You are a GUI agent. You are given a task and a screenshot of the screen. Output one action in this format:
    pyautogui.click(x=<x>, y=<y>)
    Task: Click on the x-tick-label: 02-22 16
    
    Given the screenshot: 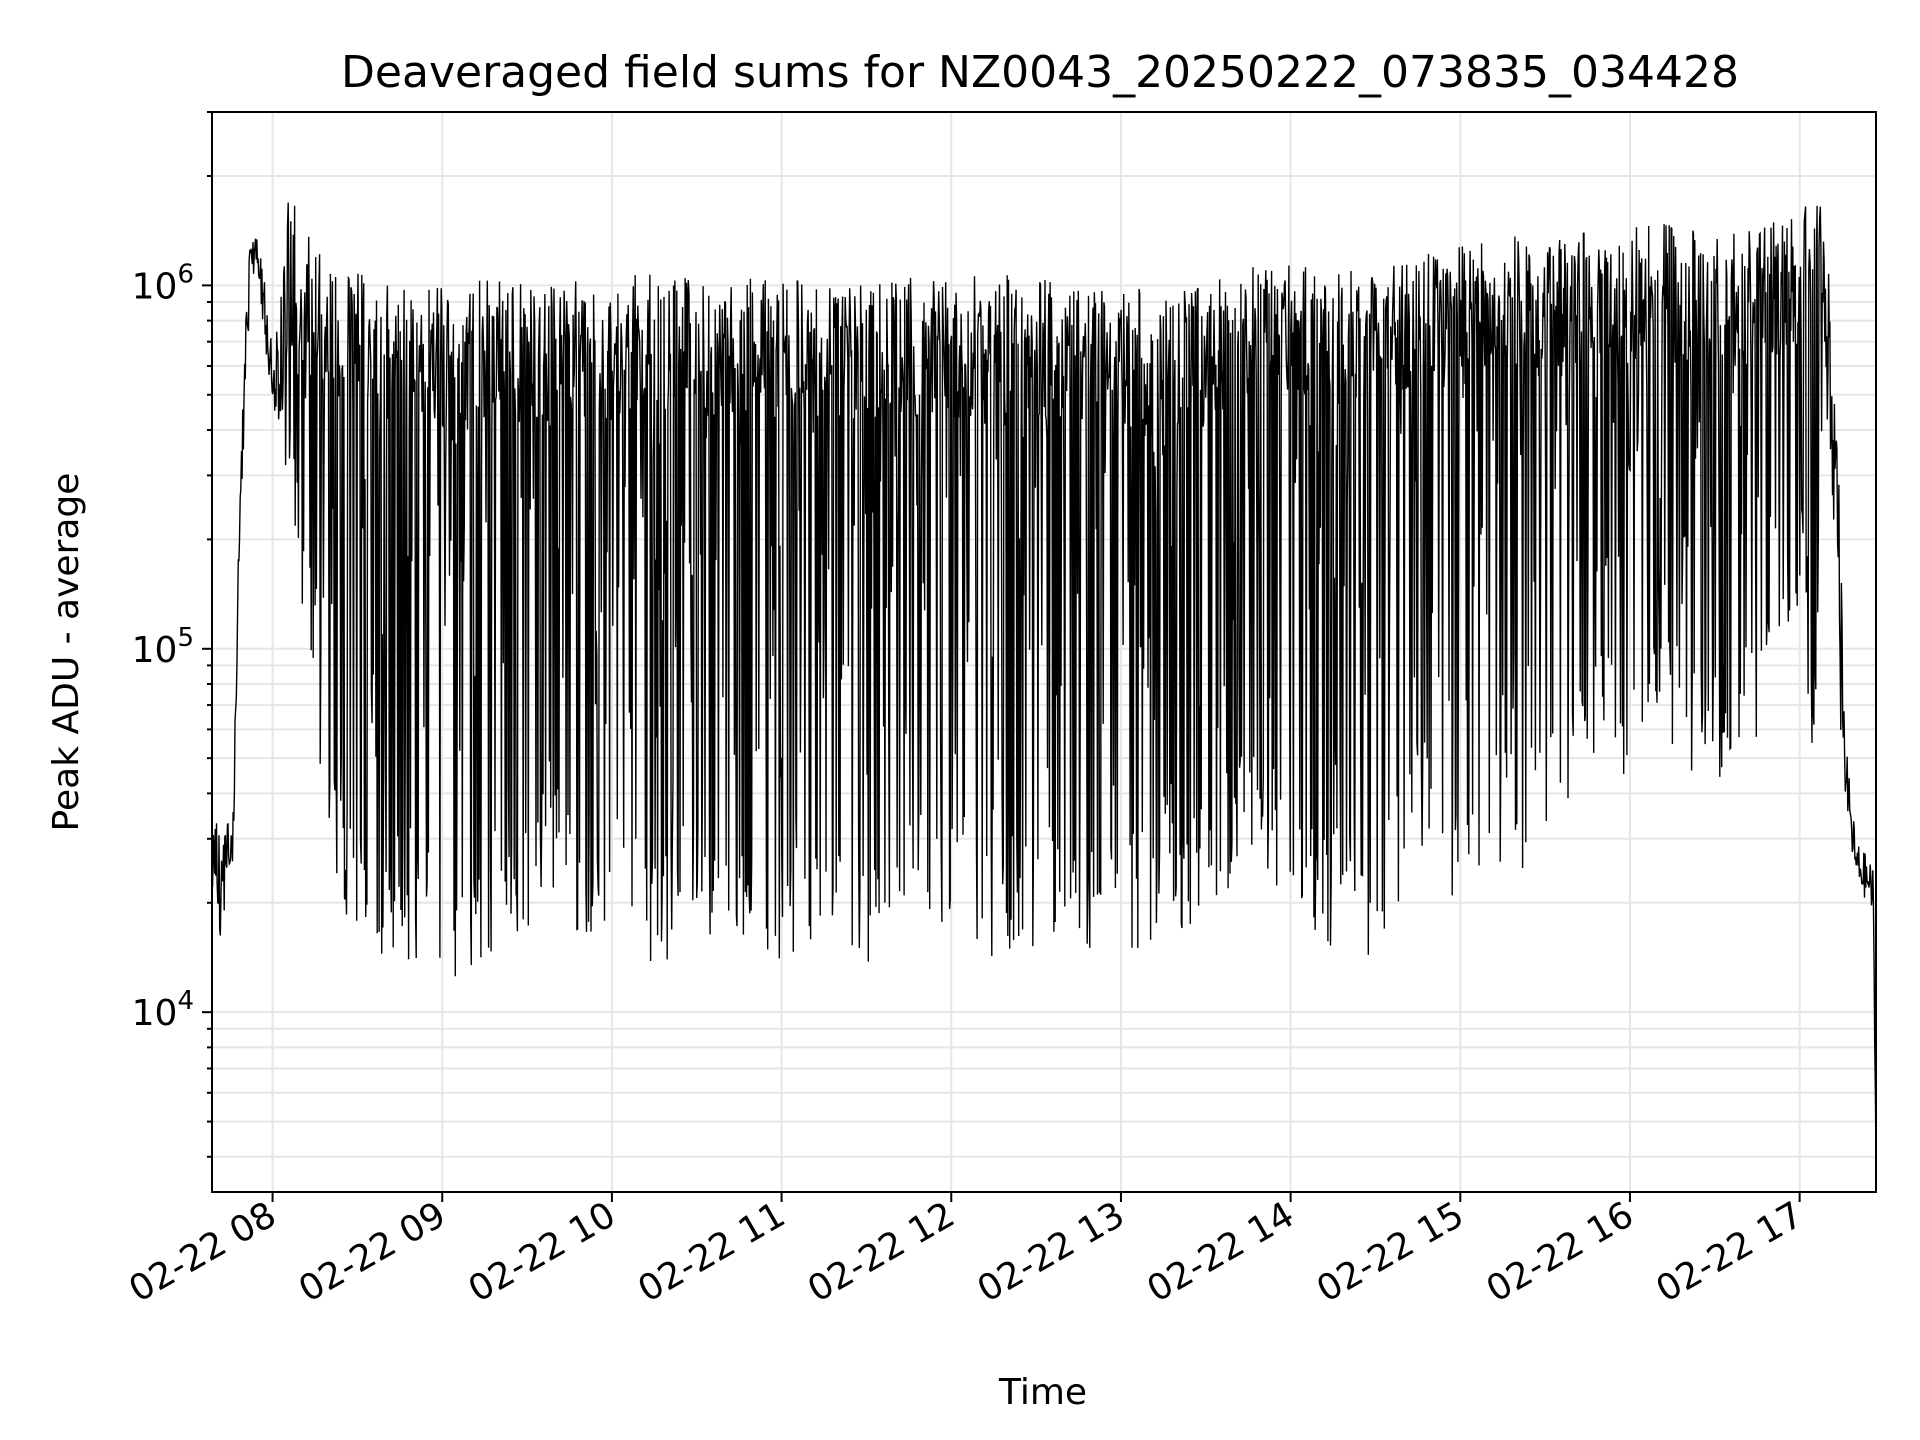 What is the action you would take?
    pyautogui.click(x=1560, y=1252)
    